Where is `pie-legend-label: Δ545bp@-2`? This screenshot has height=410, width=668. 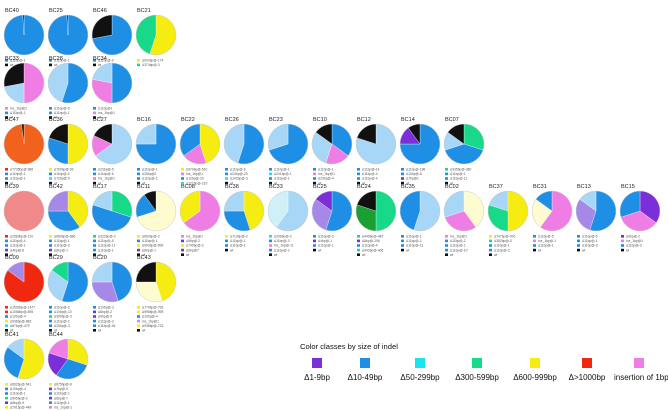
pie-legend-label: Δ545bp@-2 is located at coordinates (19, 398).